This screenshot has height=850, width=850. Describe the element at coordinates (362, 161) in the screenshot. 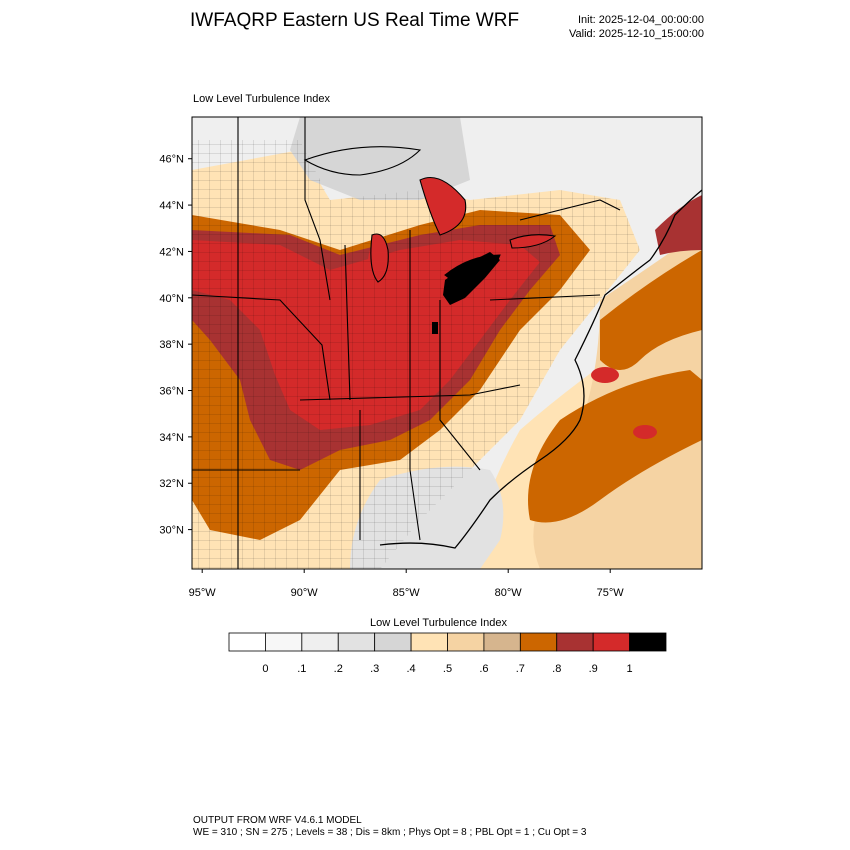

I see `lake-superior` at that location.